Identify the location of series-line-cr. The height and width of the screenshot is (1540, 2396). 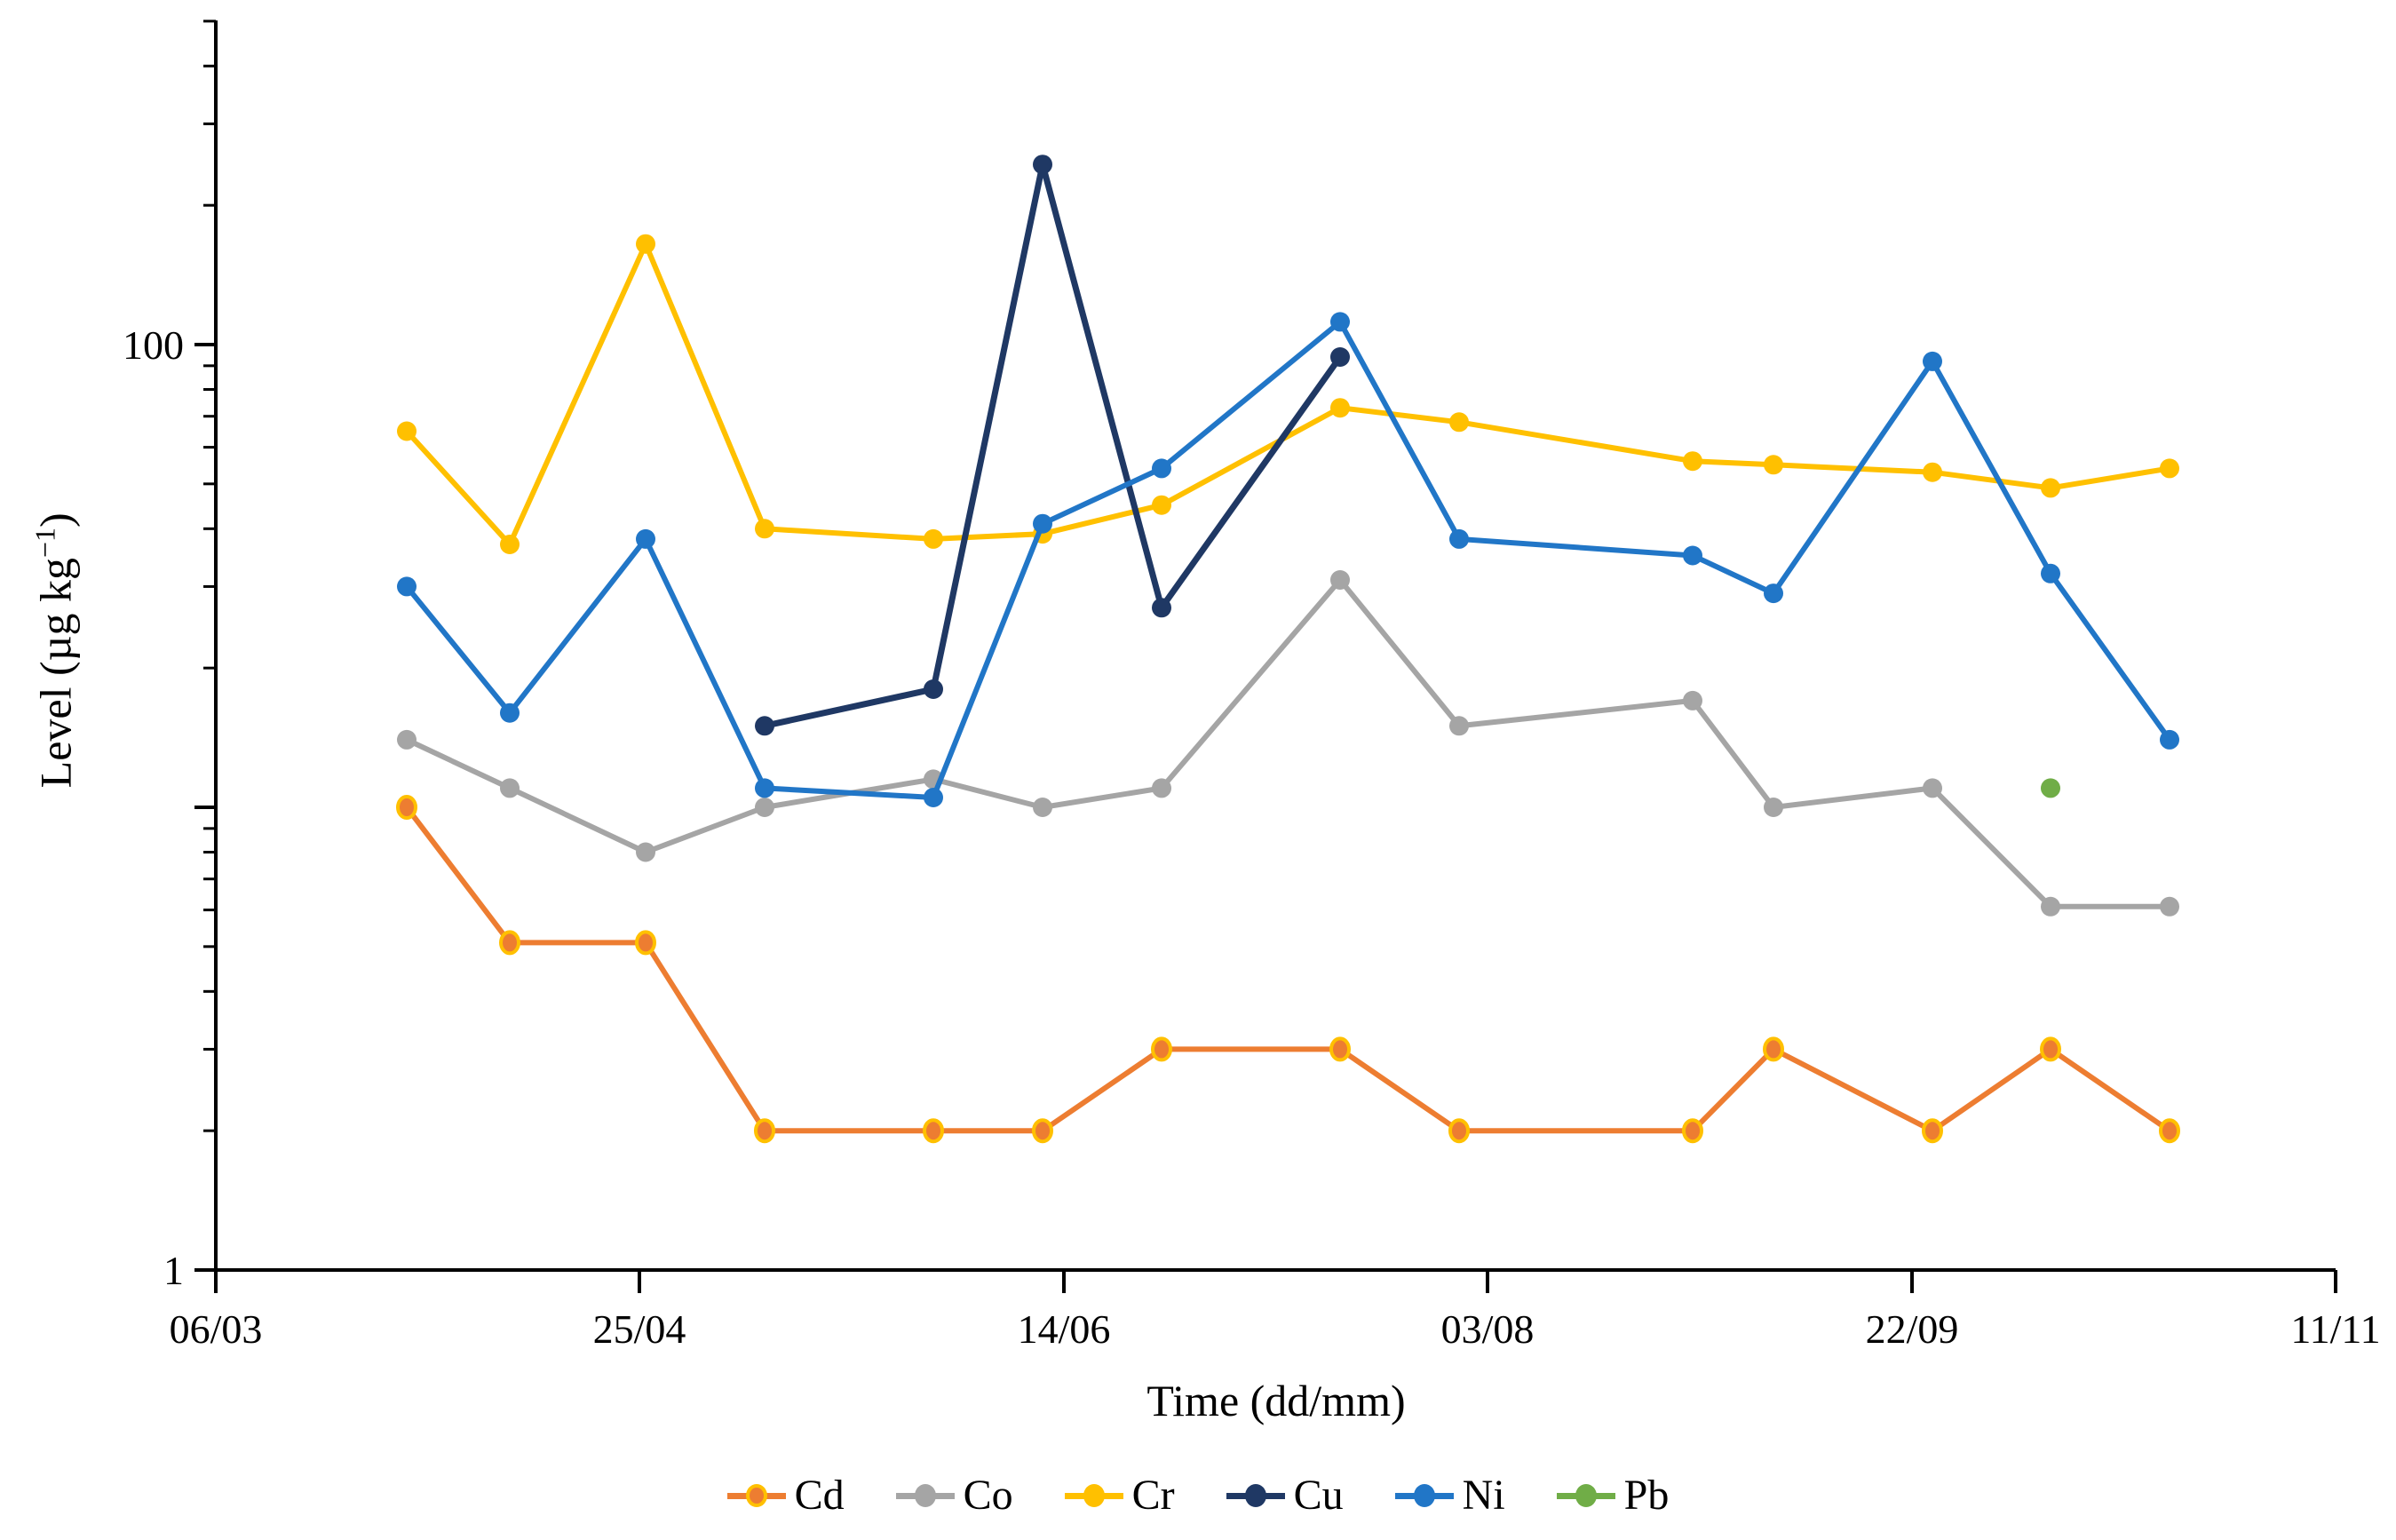
(1288, 394).